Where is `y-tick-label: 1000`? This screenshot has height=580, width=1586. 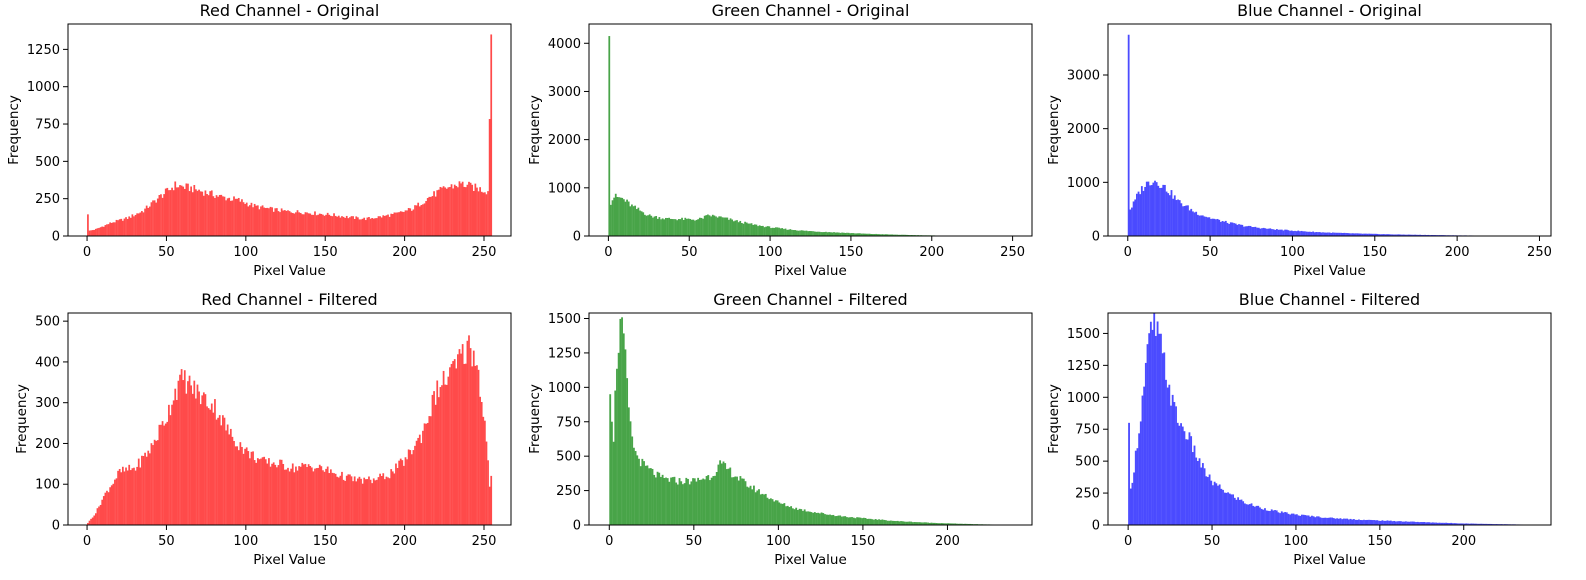 y-tick-label: 1000 is located at coordinates (1083, 398).